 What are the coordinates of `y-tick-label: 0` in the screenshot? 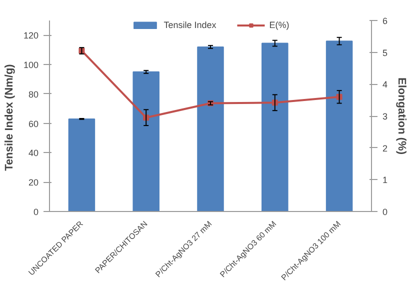 It's located at (36, 212).